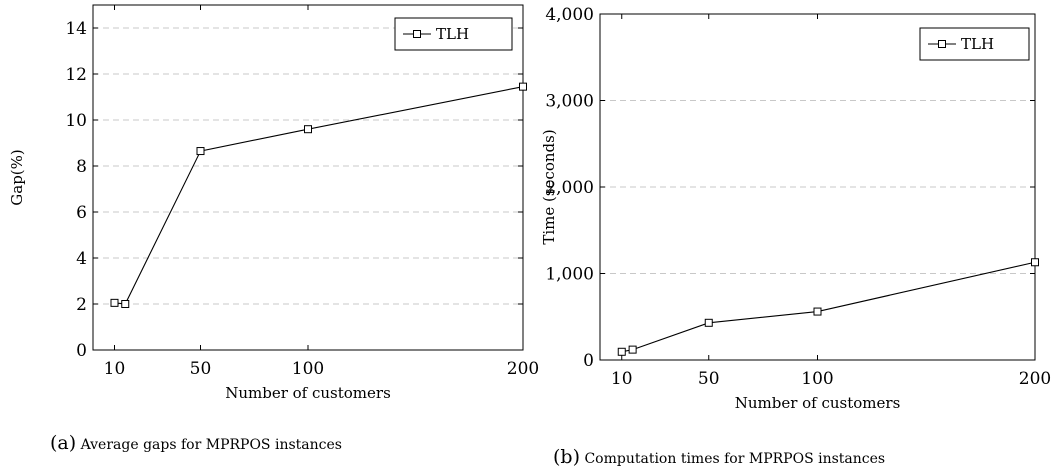 Image resolution: width=1059 pixels, height=472 pixels. What do you see at coordinates (81, 305) in the screenshot?
I see `y-tick-label: 2` at bounding box center [81, 305].